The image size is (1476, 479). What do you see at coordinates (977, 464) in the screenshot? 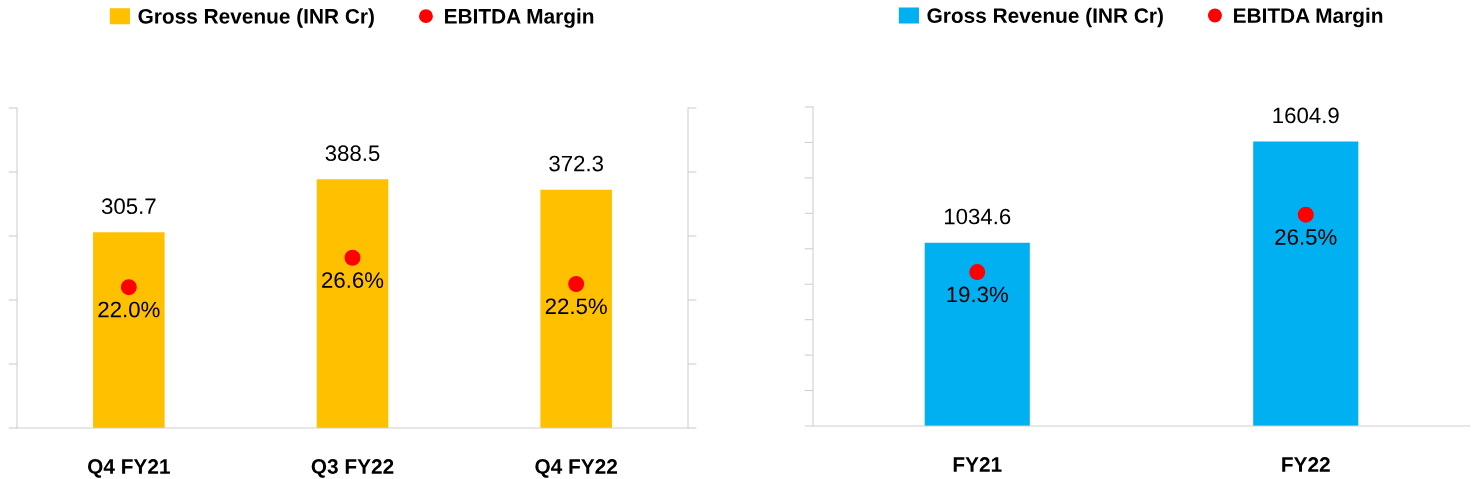
I see `x-tick-label: FY21` at bounding box center [977, 464].